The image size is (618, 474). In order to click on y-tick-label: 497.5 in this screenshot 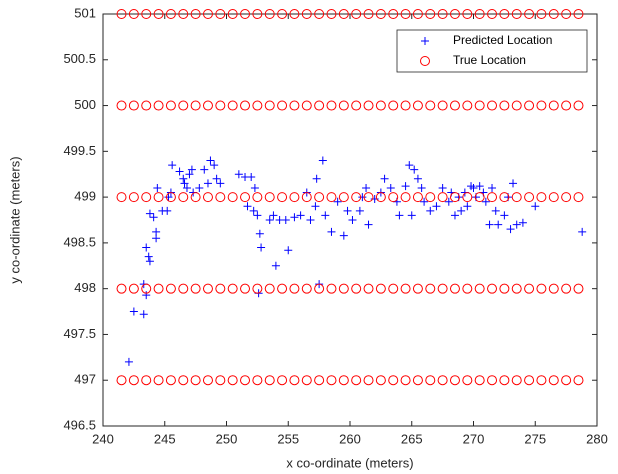, I will do `click(79, 333)`.